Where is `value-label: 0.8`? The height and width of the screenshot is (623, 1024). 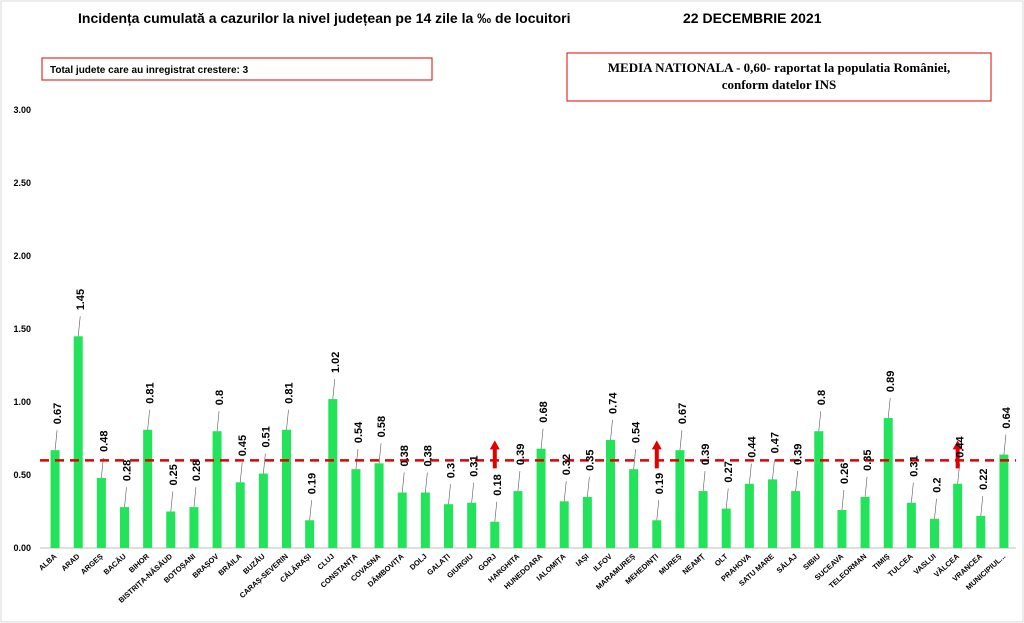 value-label: 0.8 is located at coordinates (220, 397).